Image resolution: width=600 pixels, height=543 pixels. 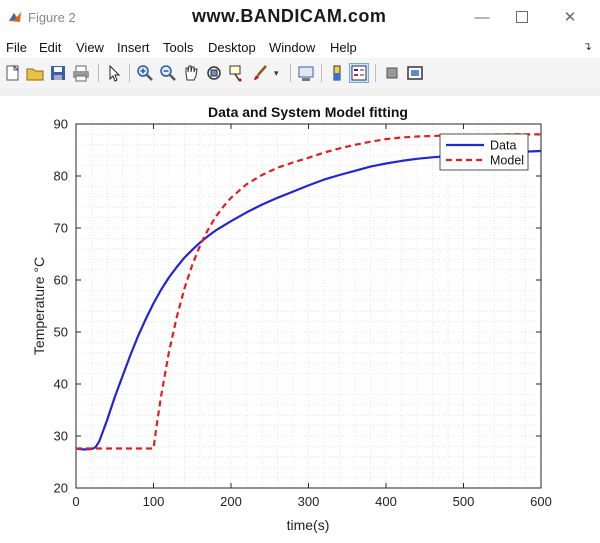 What do you see at coordinates (13, 73) in the screenshot?
I see `new-figure-icon` at bounding box center [13, 73].